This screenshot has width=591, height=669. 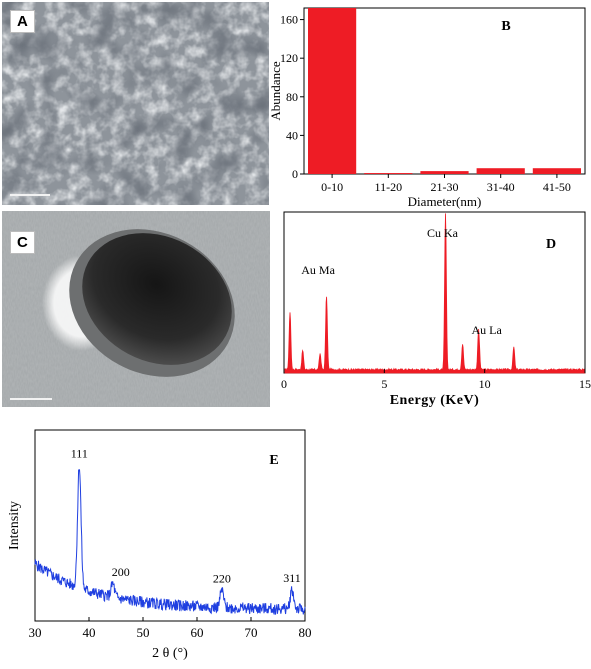 I want to click on x-tick-label: 21-30, so click(x=445, y=187).